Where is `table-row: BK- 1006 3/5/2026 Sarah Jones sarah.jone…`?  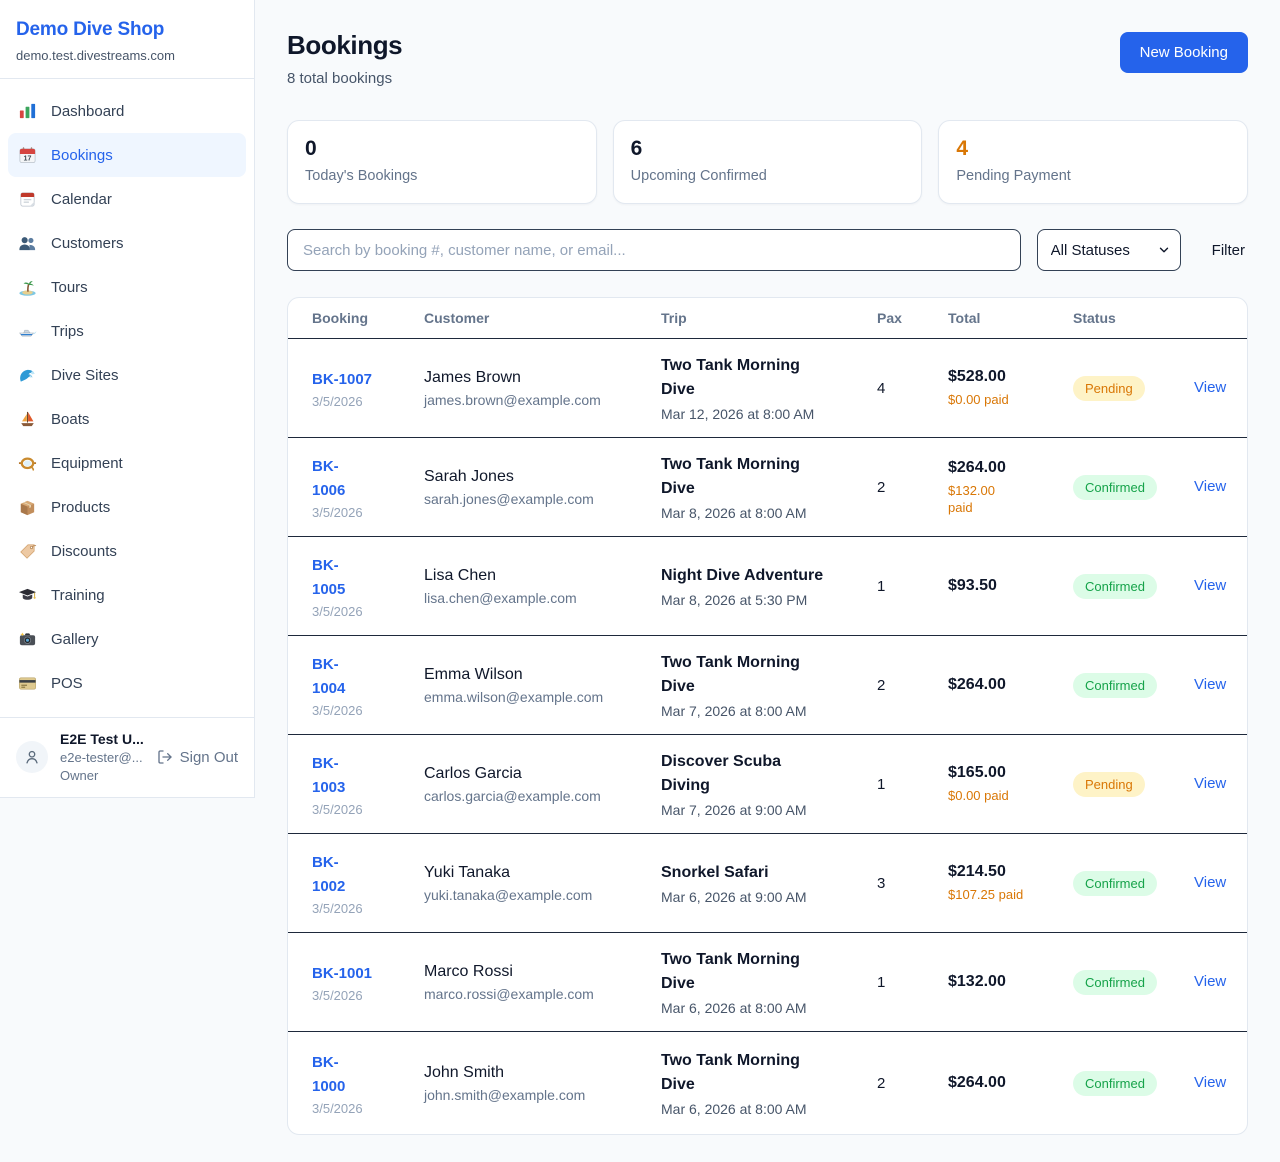 table-row: BK- 1006 3/5/2026 Sarah Jones sarah.jone… is located at coordinates (767, 487).